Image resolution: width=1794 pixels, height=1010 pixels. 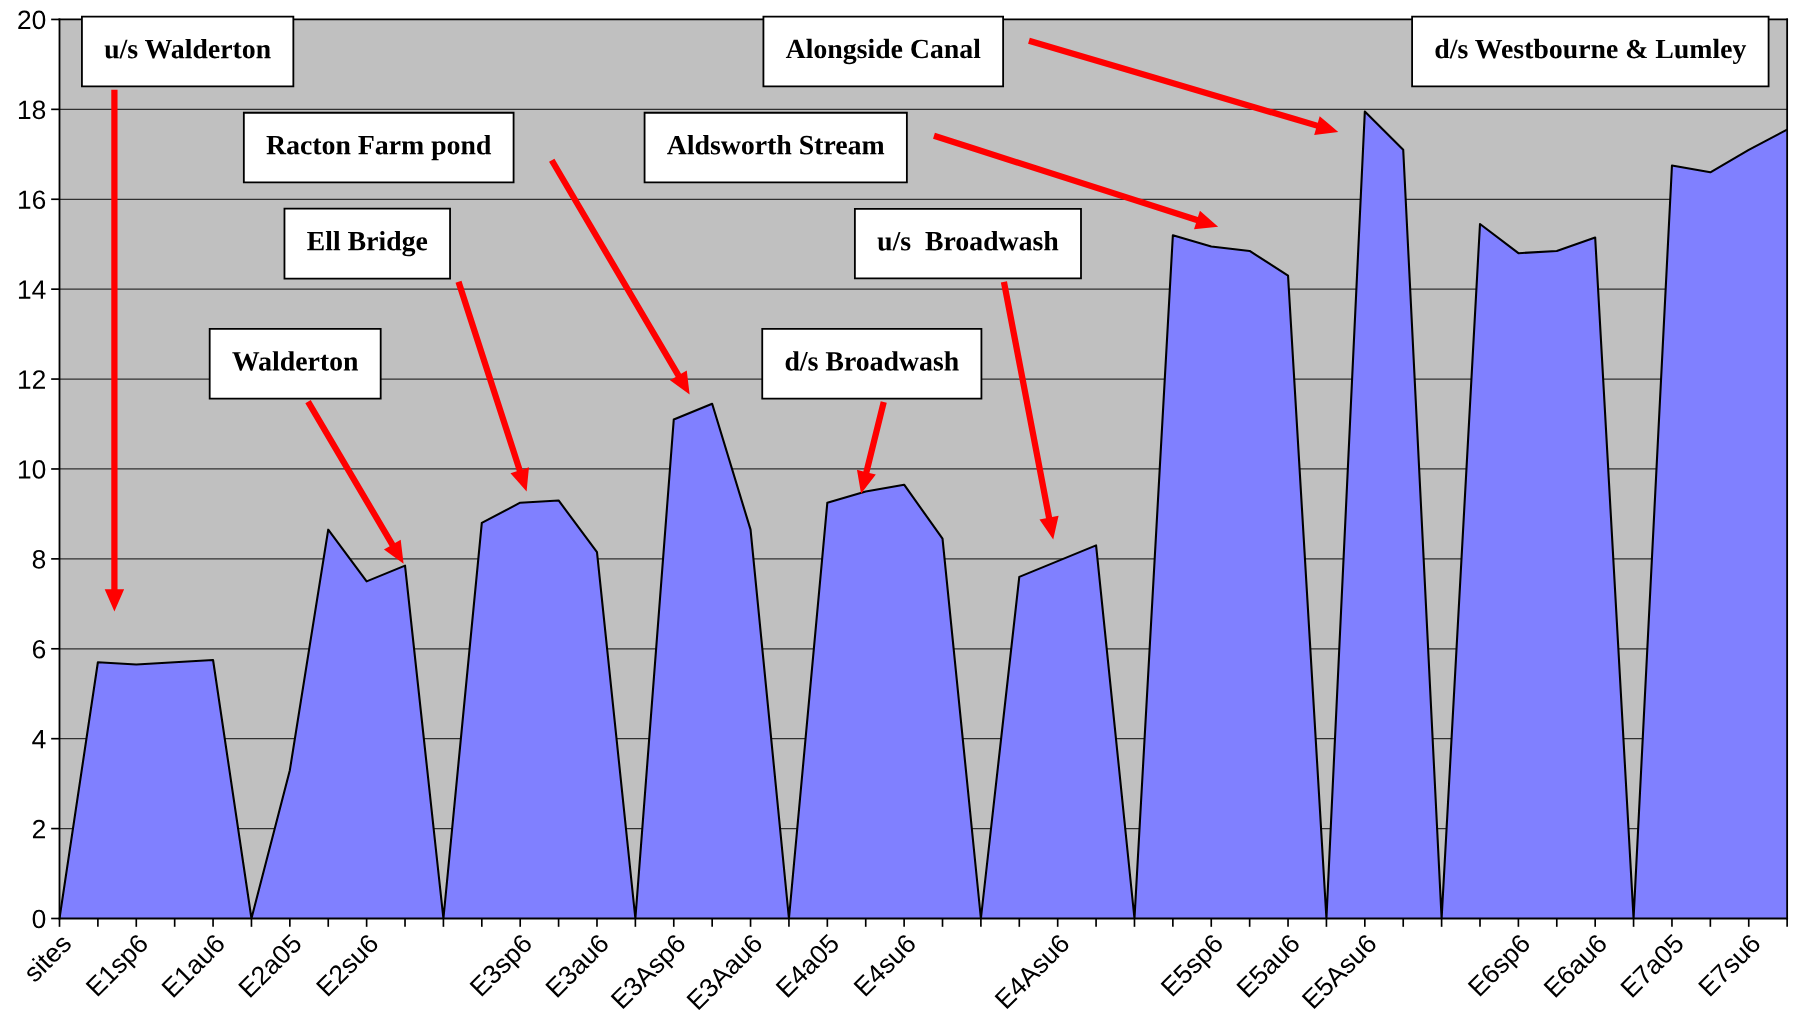 I want to click on y-tick-label: 20, so click(x=32, y=20).